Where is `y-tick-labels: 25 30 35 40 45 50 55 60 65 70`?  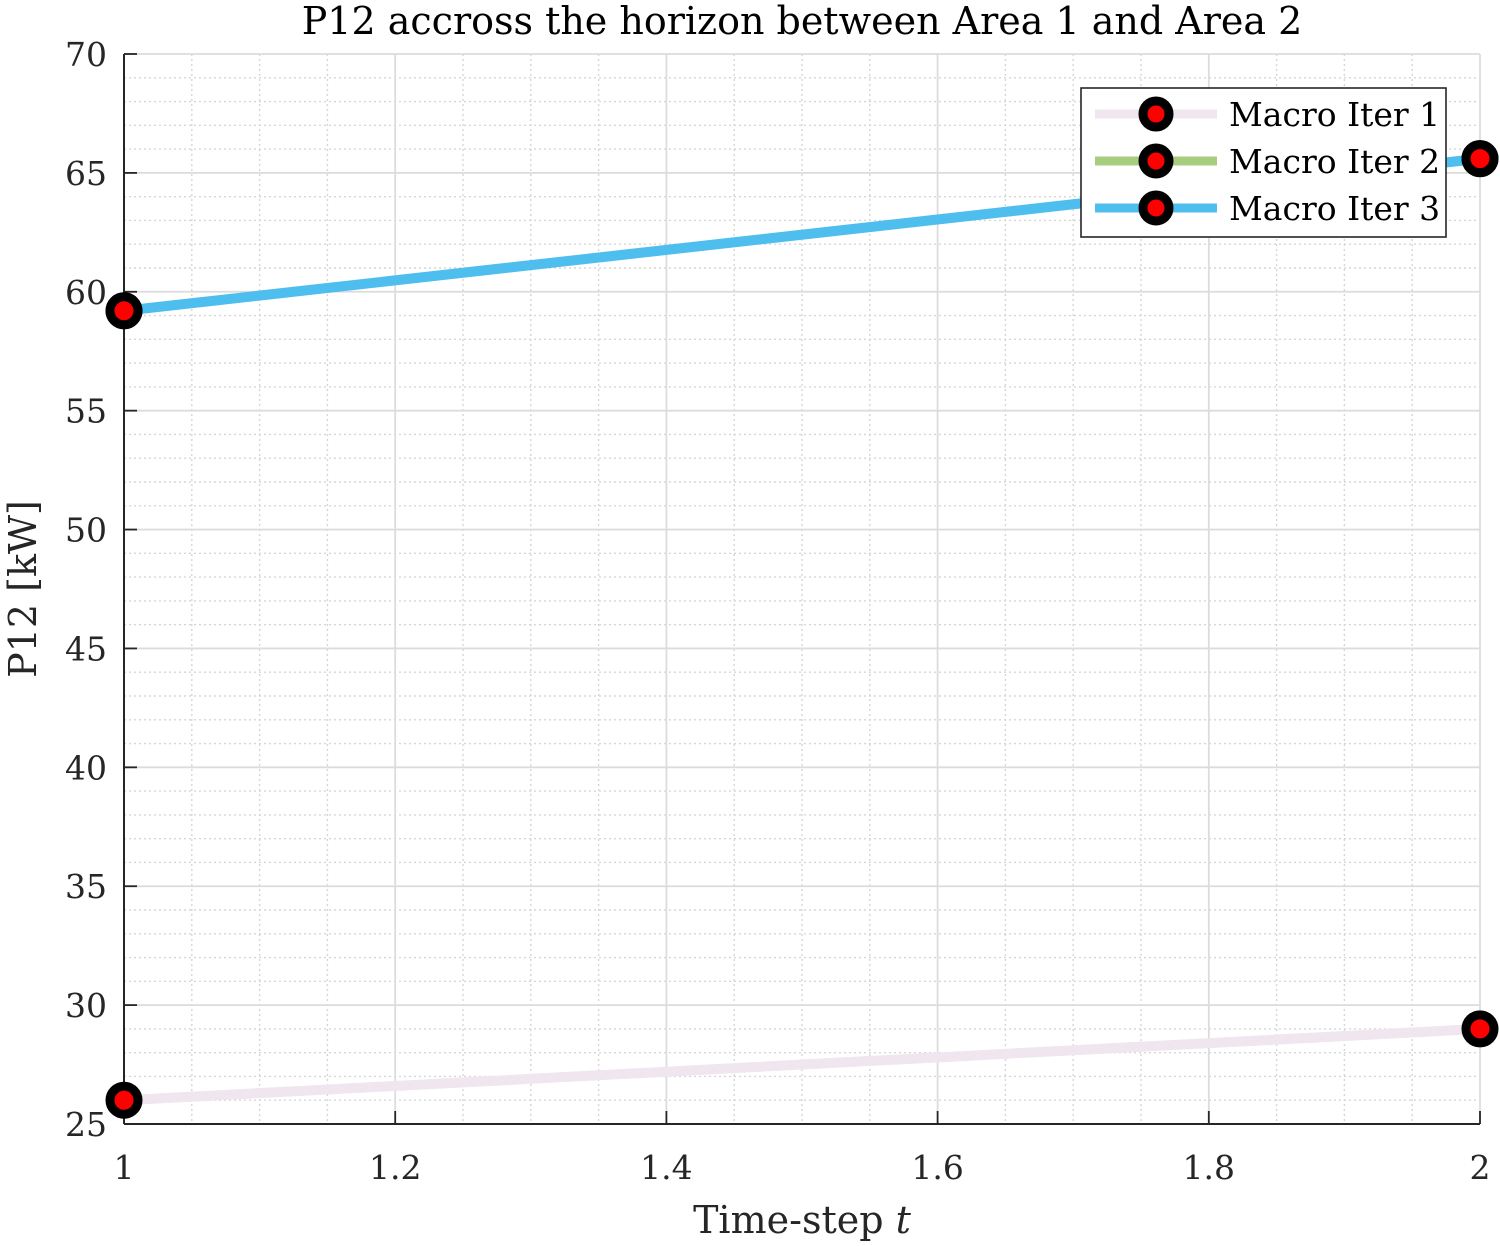
y-tick-labels: 25 30 35 40 45 50 55 60 65 70 is located at coordinates (86, 589).